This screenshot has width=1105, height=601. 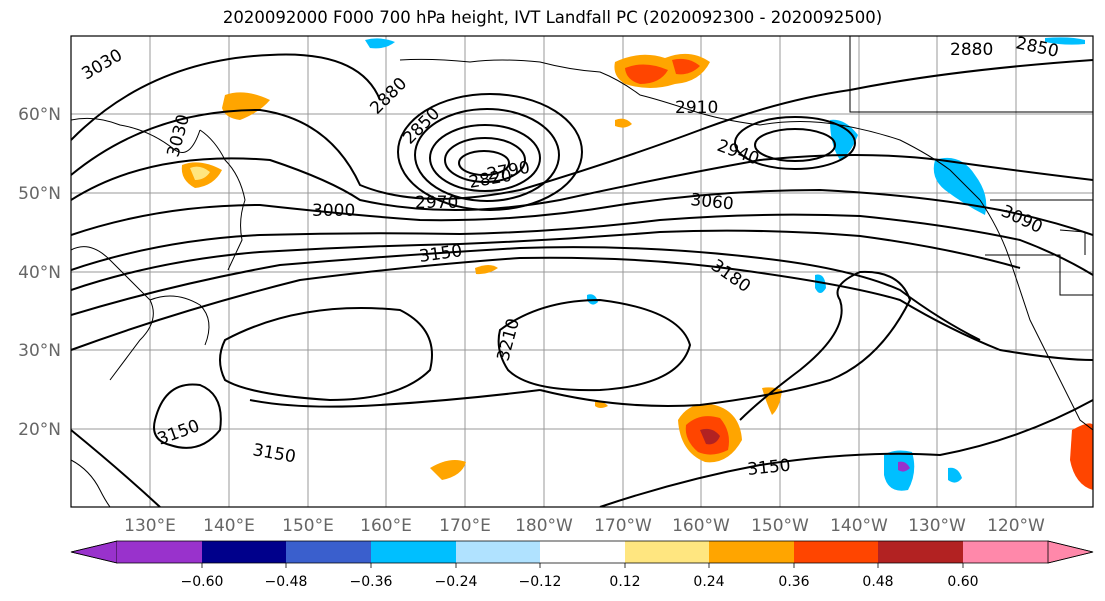 I want to click on lon-label: 160°E, so click(x=386, y=526).